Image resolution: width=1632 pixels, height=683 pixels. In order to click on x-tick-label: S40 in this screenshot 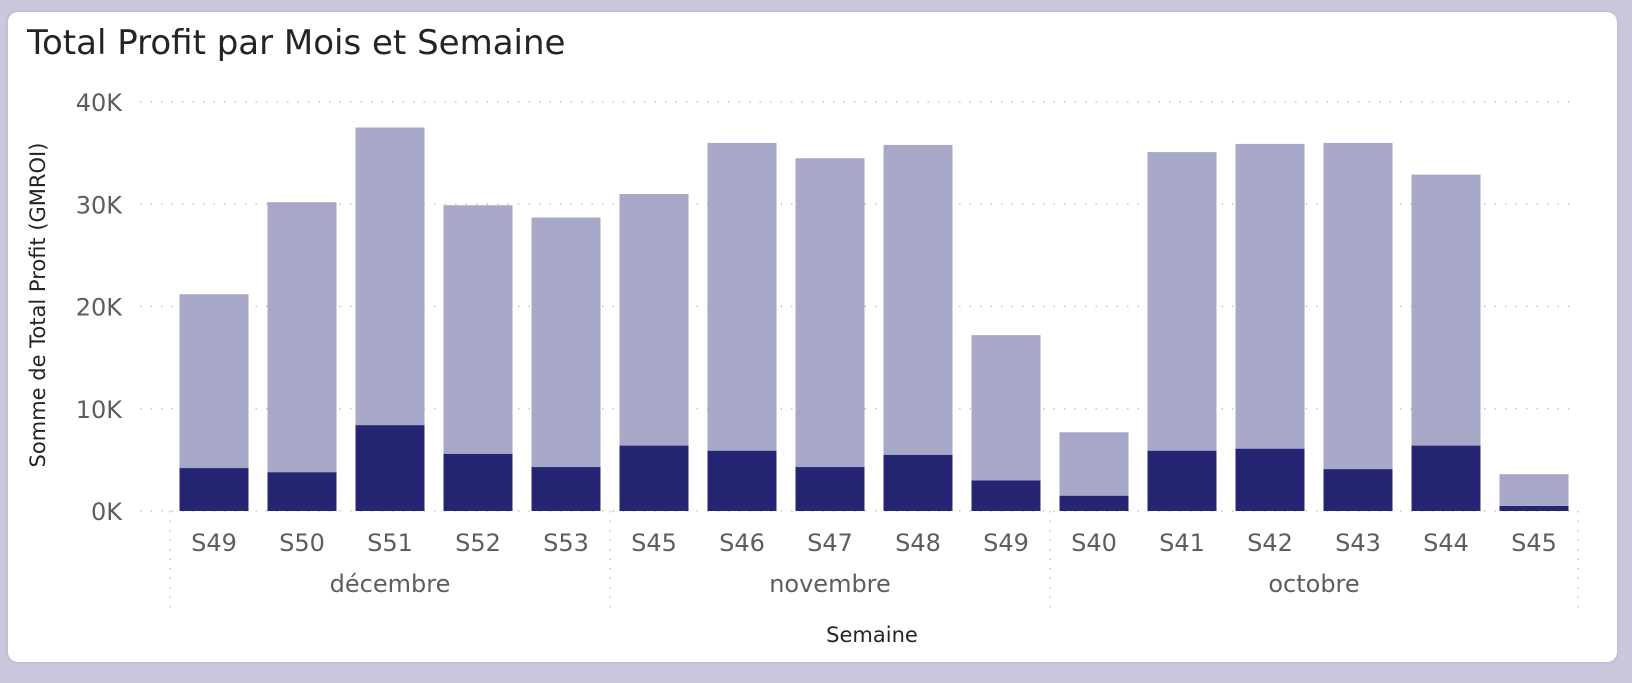, I will do `click(1094, 543)`.